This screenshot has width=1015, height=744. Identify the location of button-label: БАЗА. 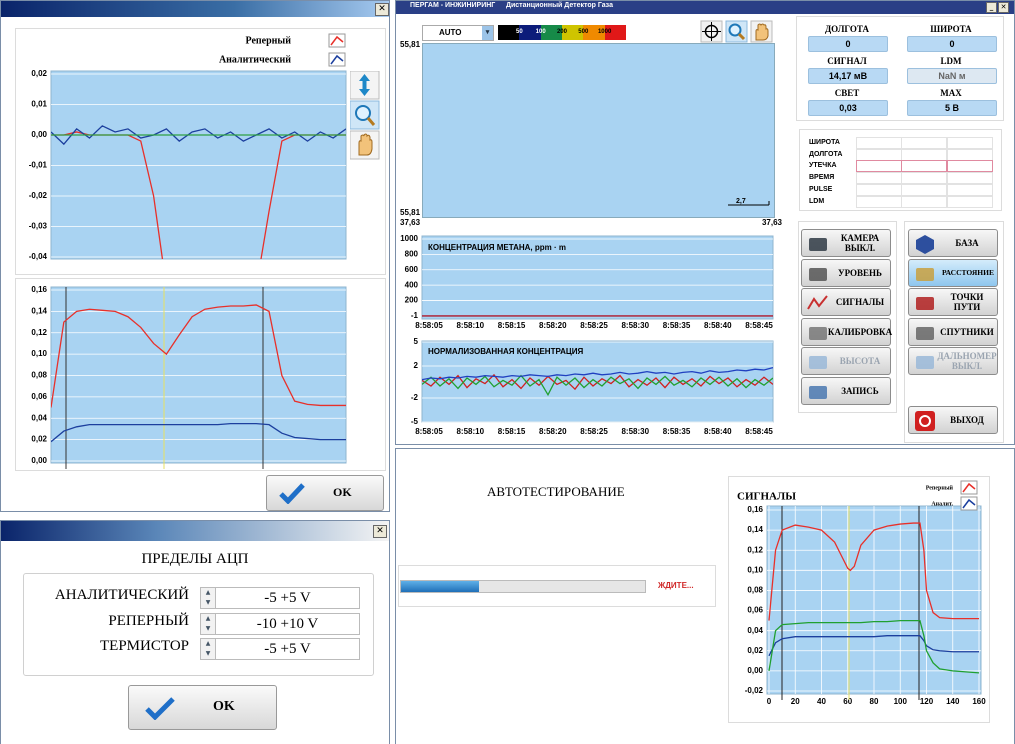
(967, 243).